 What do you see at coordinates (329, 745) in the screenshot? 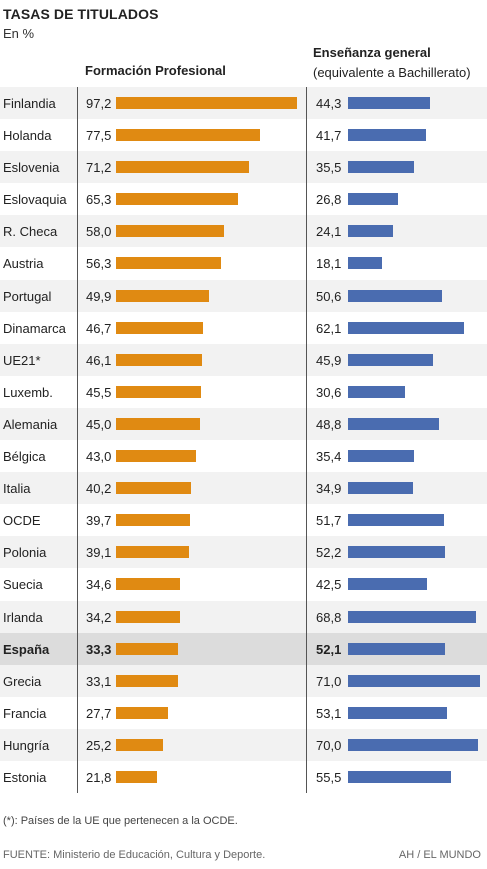
I see `general-value-label: 70,0` at bounding box center [329, 745].